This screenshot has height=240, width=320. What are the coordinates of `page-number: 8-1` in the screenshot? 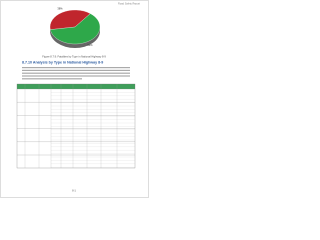 It's located at (74, 191).